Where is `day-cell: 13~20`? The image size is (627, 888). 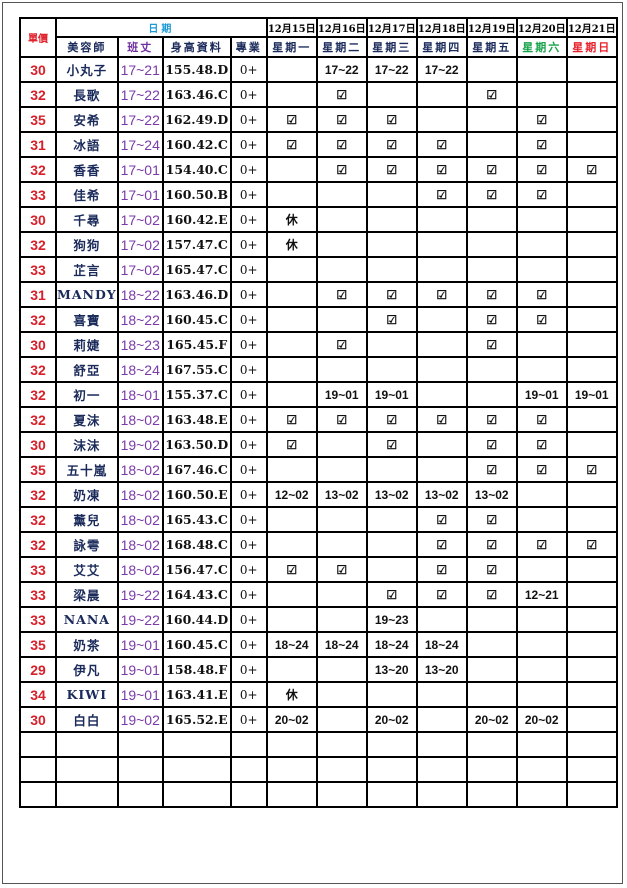 day-cell: 13~20 is located at coordinates (391, 669).